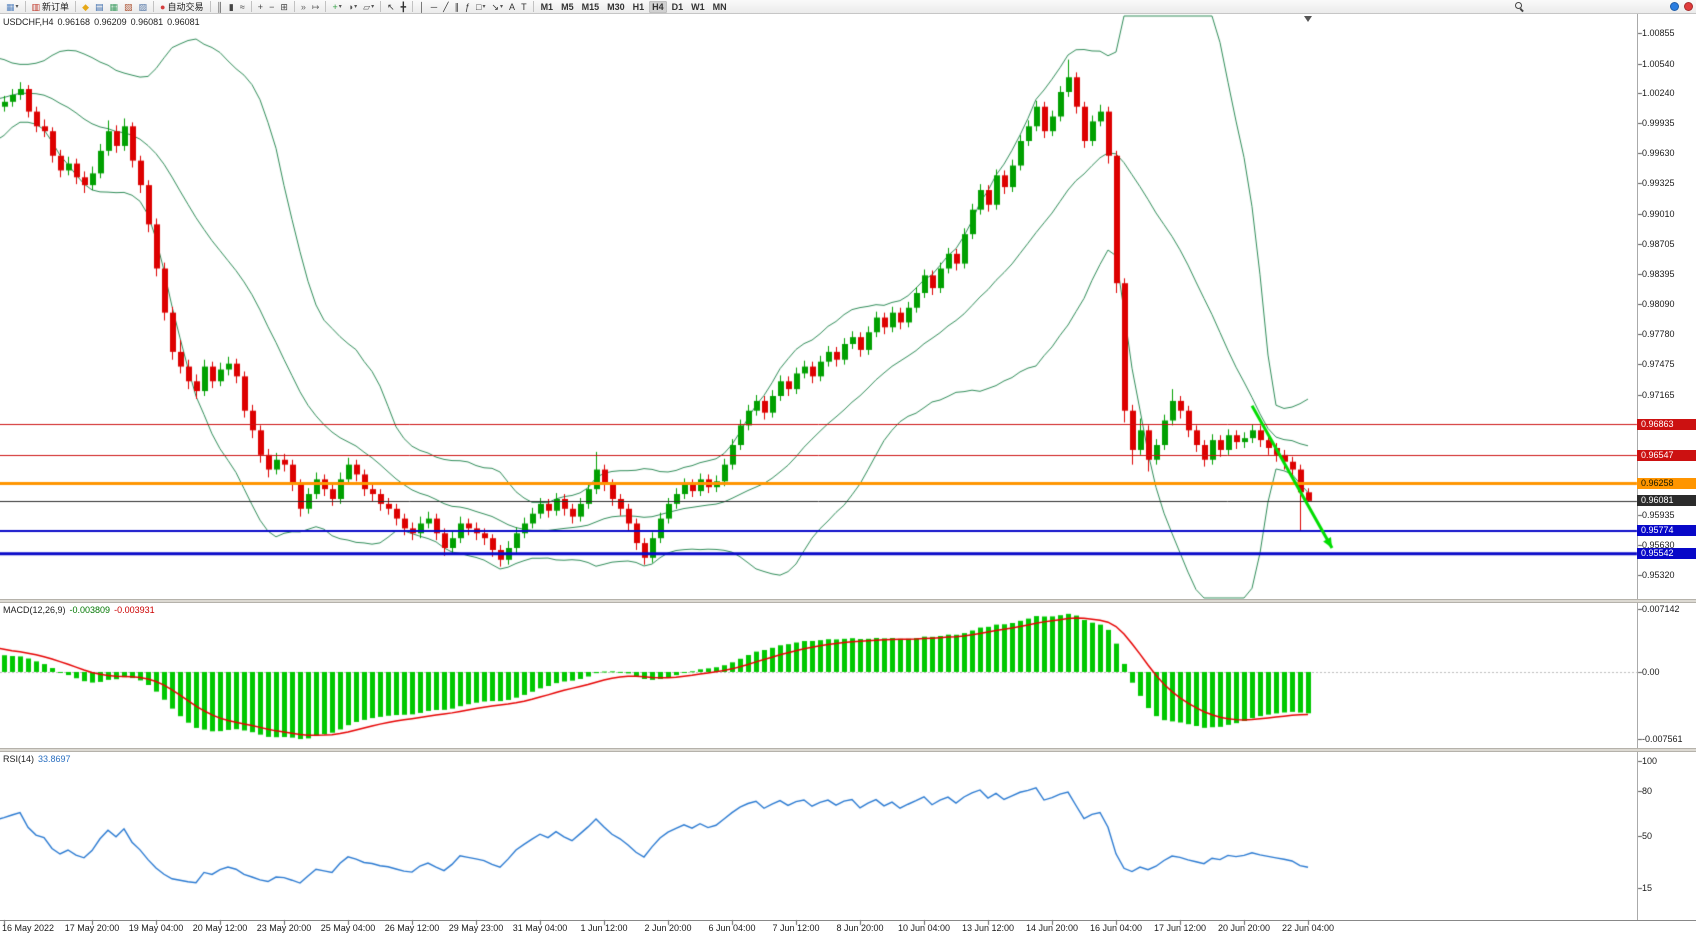  Describe the element at coordinates (719, 6) in the screenshot. I see `timeframe-MN: MN` at that location.